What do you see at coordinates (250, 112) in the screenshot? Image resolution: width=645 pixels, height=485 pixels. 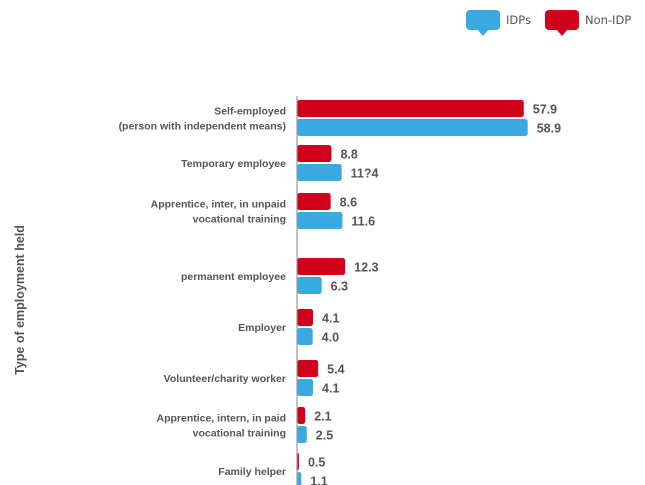 I see `category-label: Self-employed` at bounding box center [250, 112].